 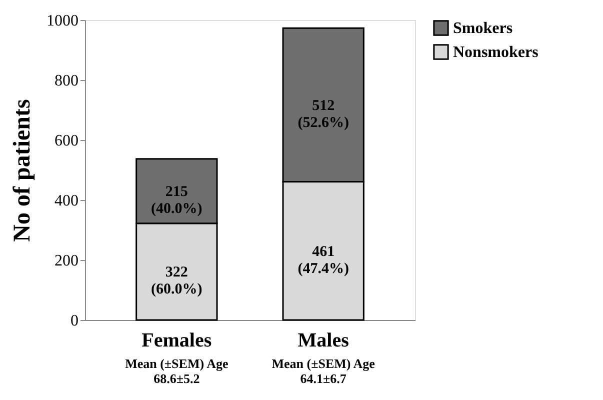 What do you see at coordinates (177, 341) in the screenshot?
I see `x-tick-label: Females` at bounding box center [177, 341].